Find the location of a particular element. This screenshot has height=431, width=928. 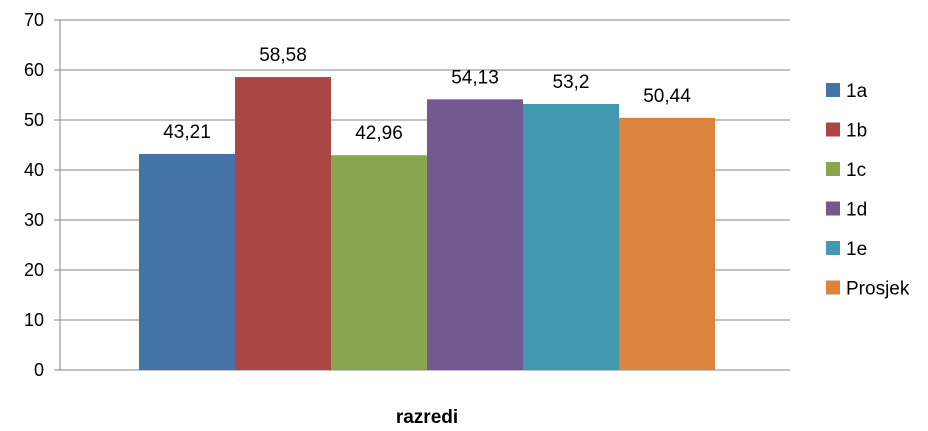

bar-1c is located at coordinates (379, 262).